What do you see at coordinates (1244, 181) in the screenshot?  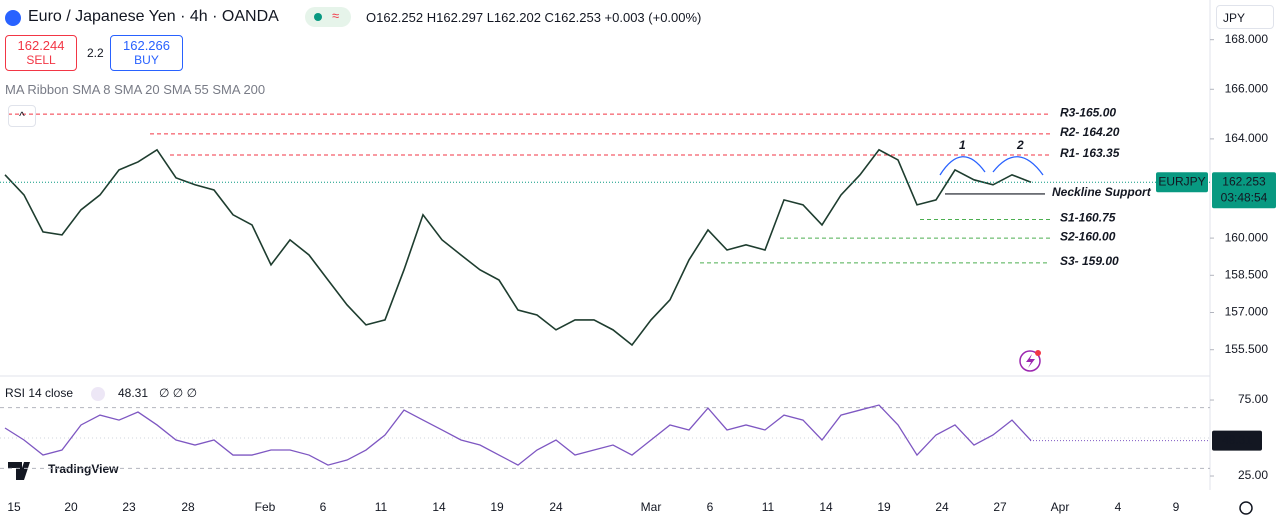 I see `last-price-label: 162.253` at bounding box center [1244, 181].